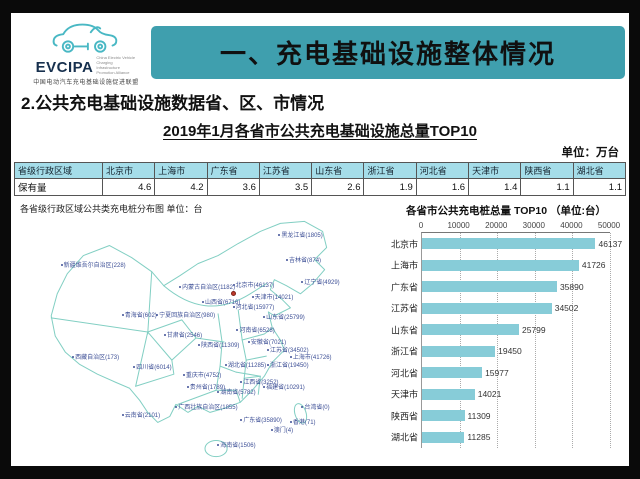 The width and height of the screenshot is (640, 479). I want to click on map-province-label: 宁夏回族自治区(980), so click(185, 316).